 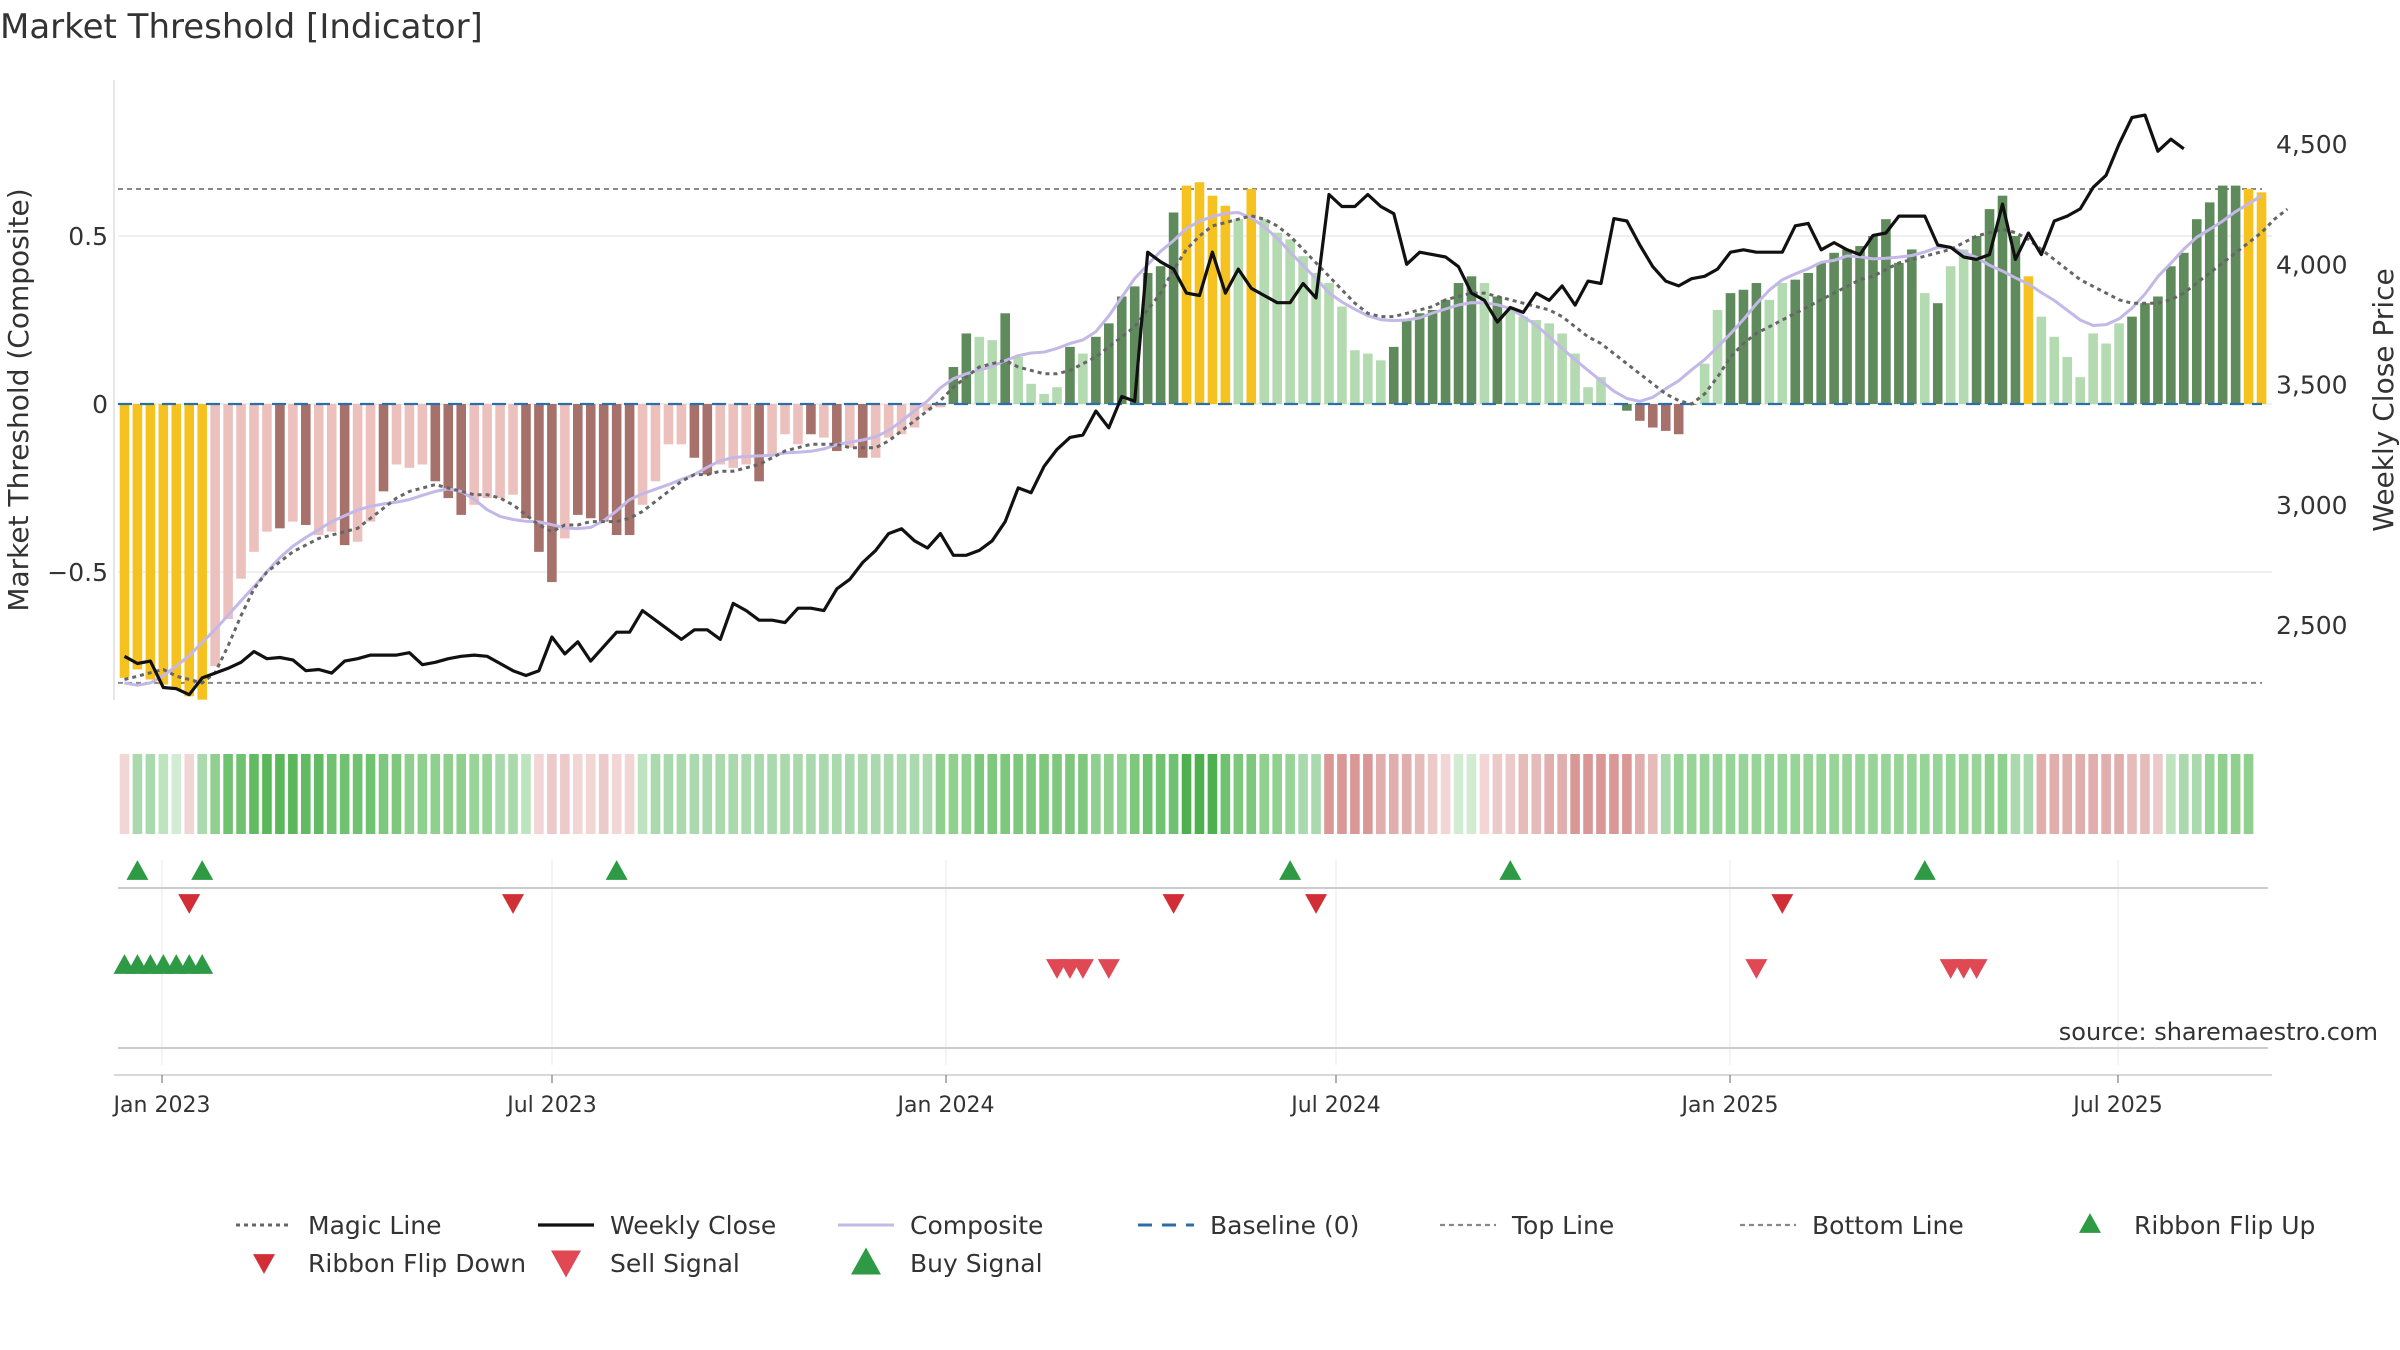 I want to click on legend-label: Ribbon Flip Down, so click(x=417, y=1263).